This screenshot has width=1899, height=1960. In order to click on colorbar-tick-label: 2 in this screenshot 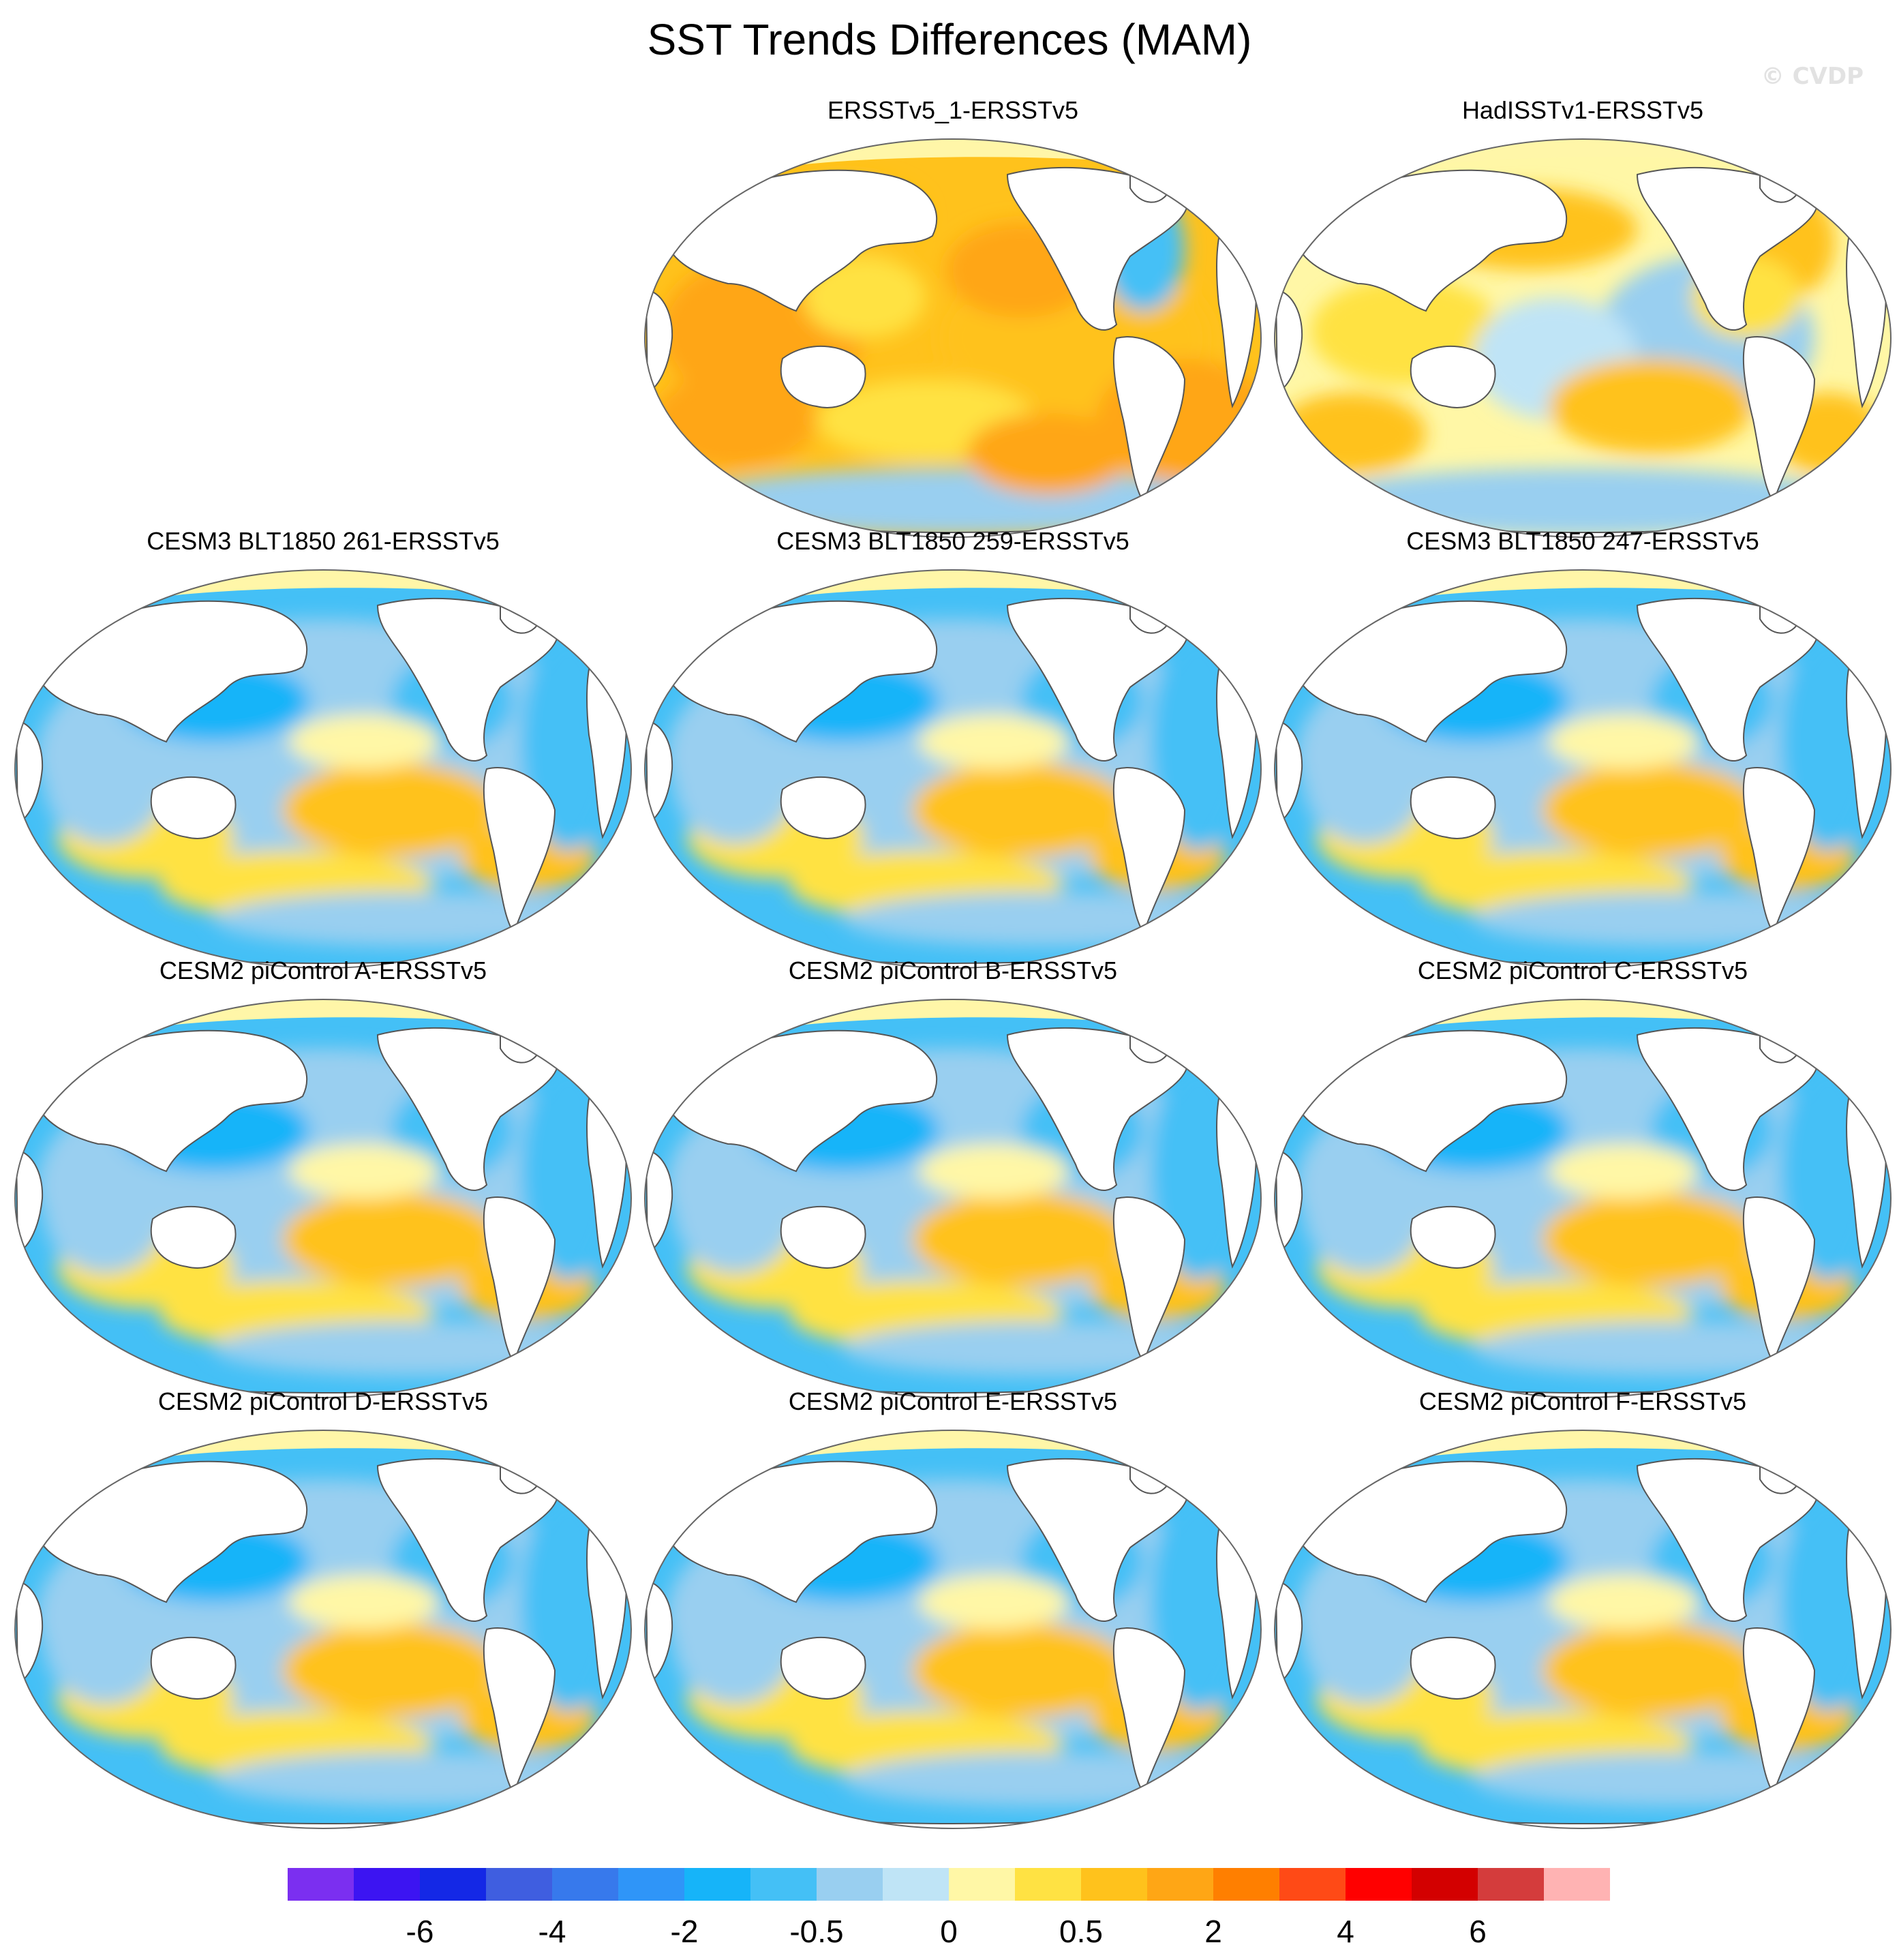, I will do `click(1213, 1931)`.